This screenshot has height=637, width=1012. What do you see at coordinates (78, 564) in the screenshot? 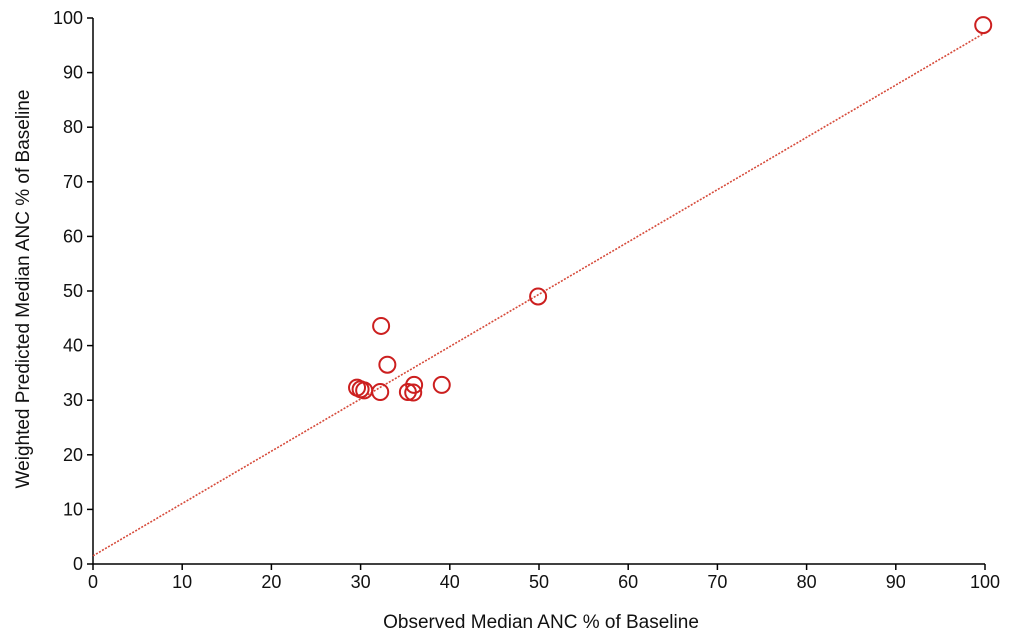
I see `y-tick-label: 0` at bounding box center [78, 564].